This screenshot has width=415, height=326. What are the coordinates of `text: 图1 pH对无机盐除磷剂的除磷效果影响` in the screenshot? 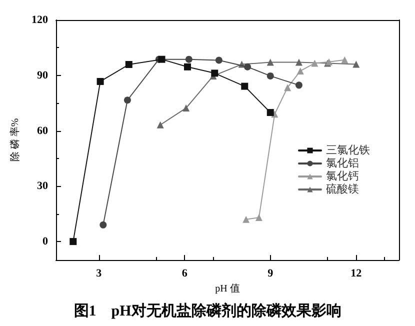 It's located at (208, 311).